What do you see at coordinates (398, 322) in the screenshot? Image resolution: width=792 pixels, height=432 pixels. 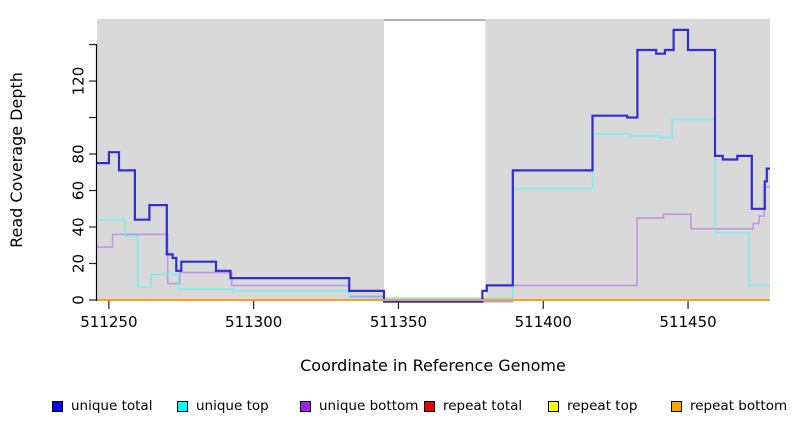 I see `x-tick-label: 511350` at bounding box center [398, 322].